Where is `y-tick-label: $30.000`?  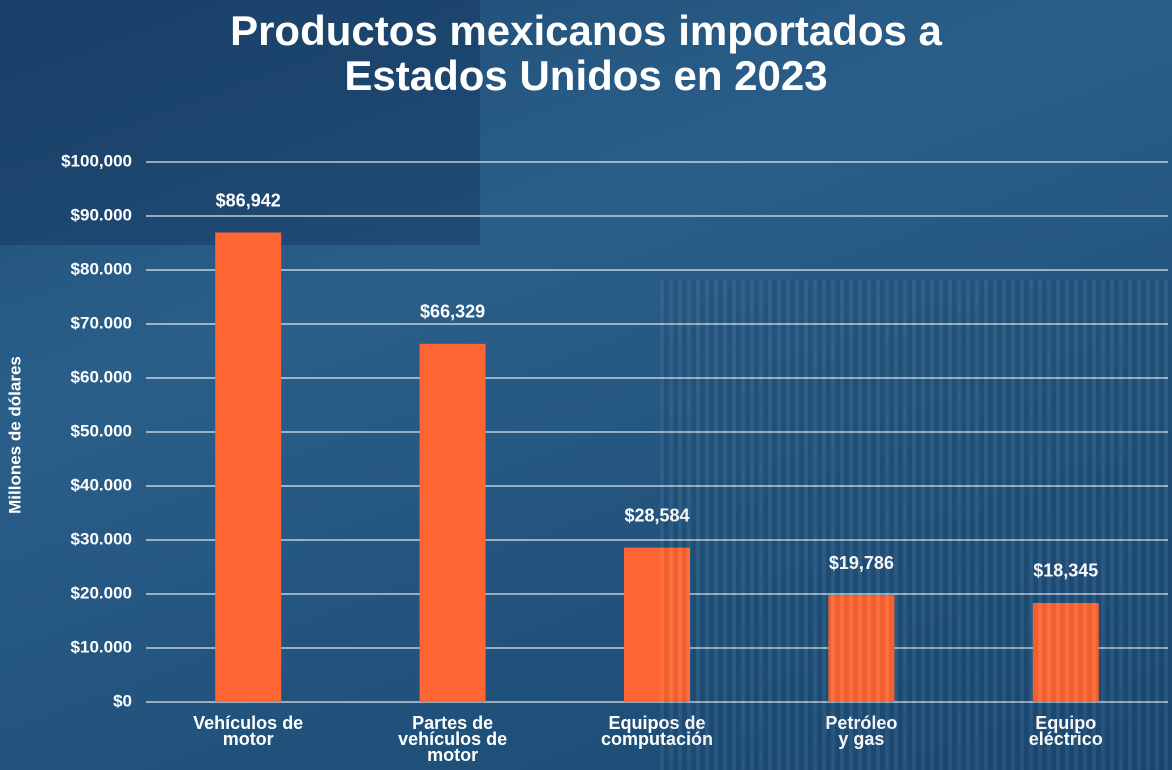
y-tick-label: $30.000 is located at coordinates (101, 538).